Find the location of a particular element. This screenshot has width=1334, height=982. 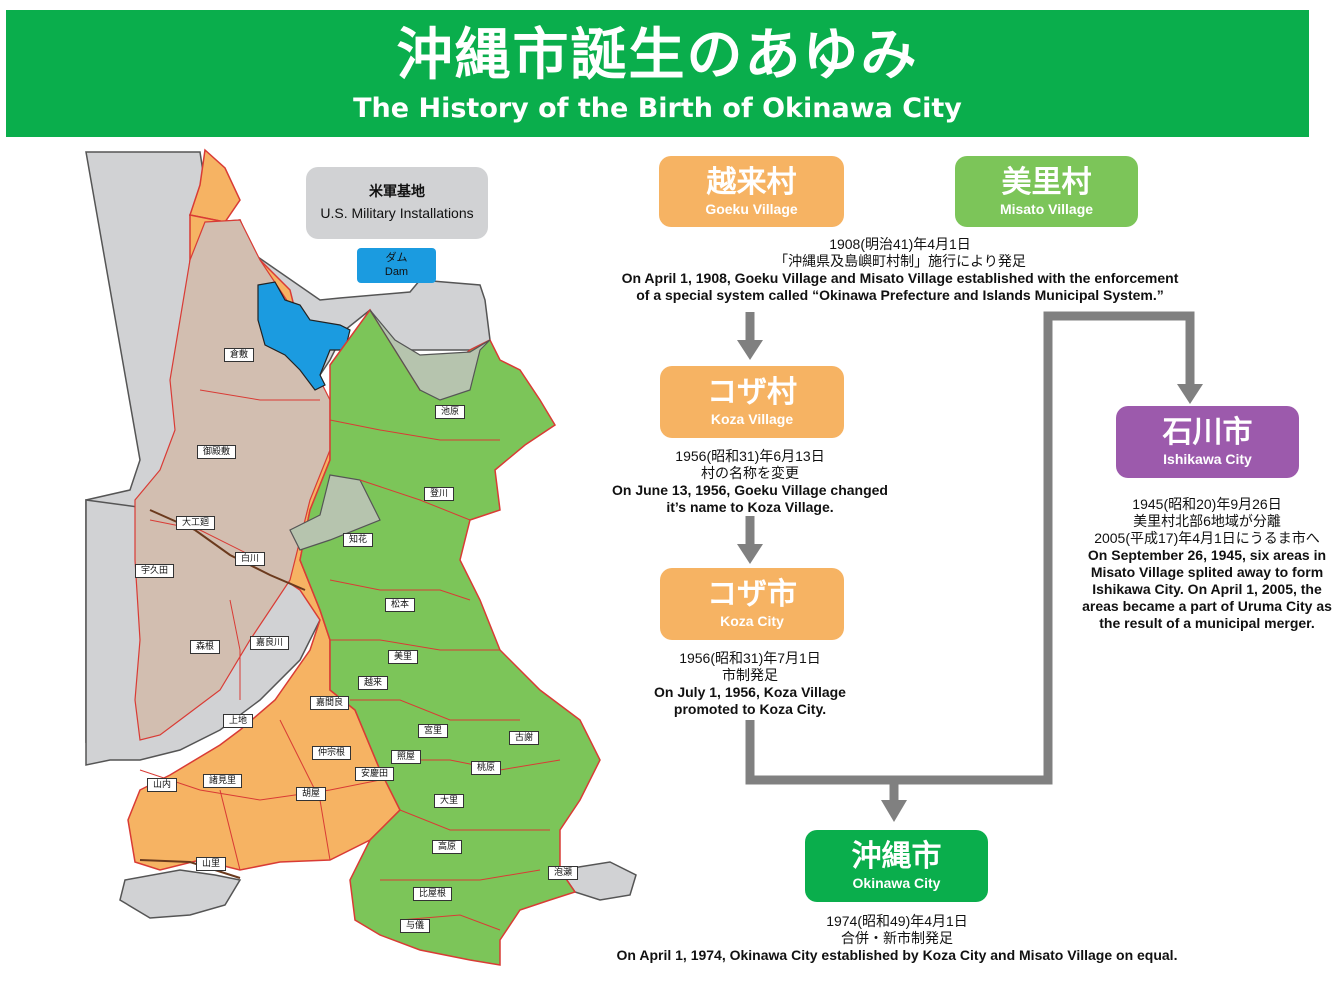

dam-area is located at coordinates (304, 336).